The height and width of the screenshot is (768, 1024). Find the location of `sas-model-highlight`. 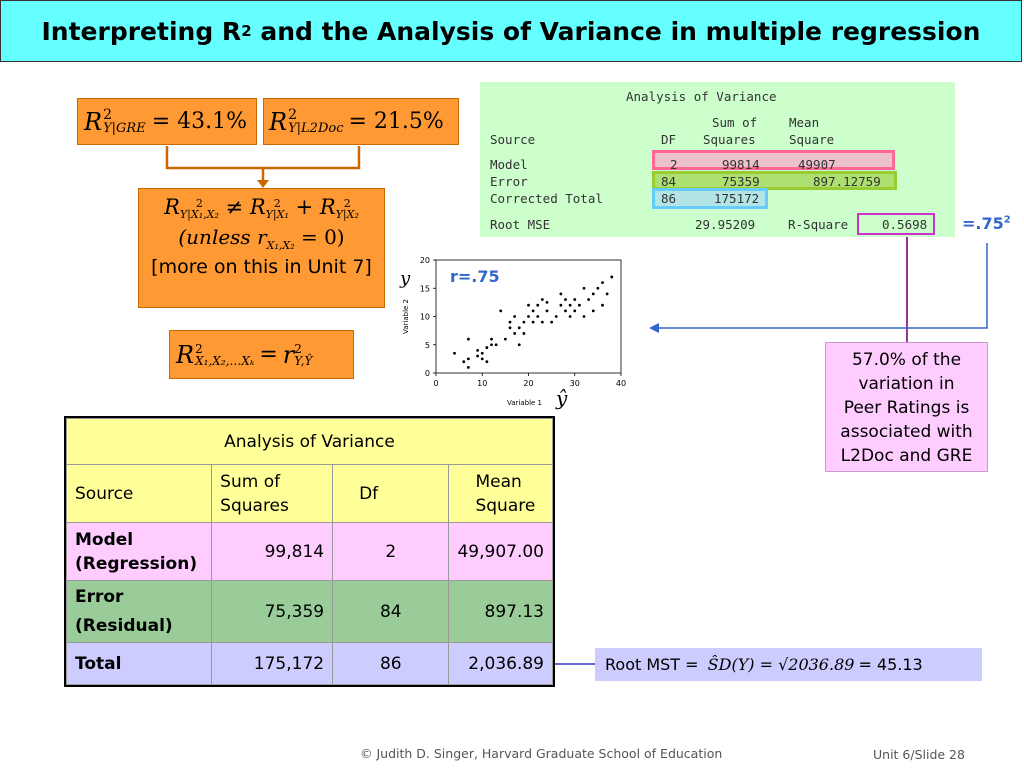

sas-model-highlight is located at coordinates (773, 160).